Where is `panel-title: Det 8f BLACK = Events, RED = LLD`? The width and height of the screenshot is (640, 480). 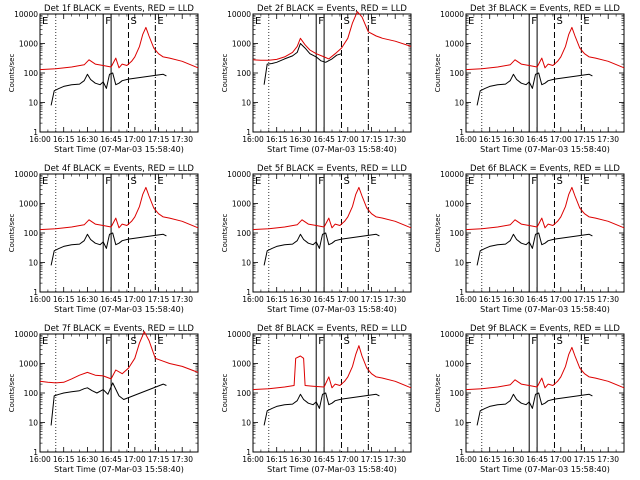
panel-title: Det 8f BLACK = Events, RED = LLD is located at coordinates (332, 329).